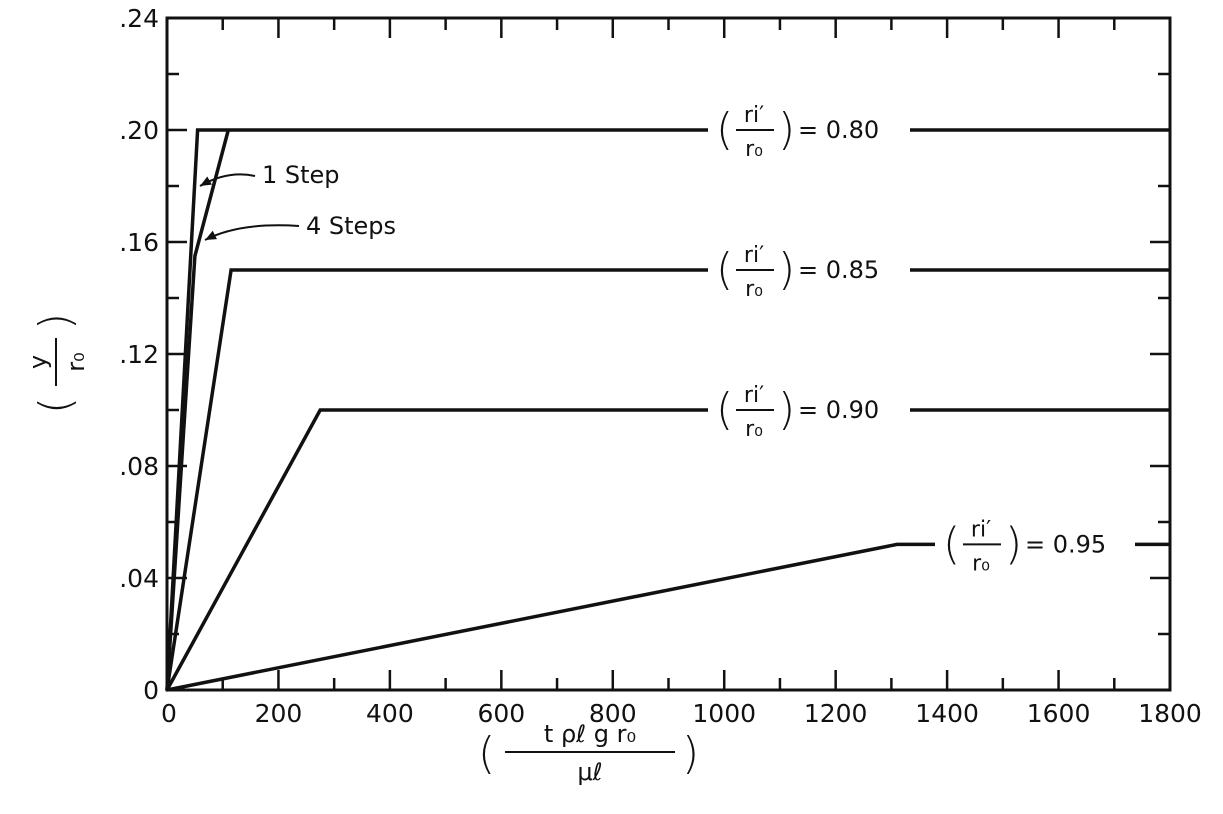  I want to click on curve-label-3: ( ri′ r₀) = 0.95, so click(1035, 544).